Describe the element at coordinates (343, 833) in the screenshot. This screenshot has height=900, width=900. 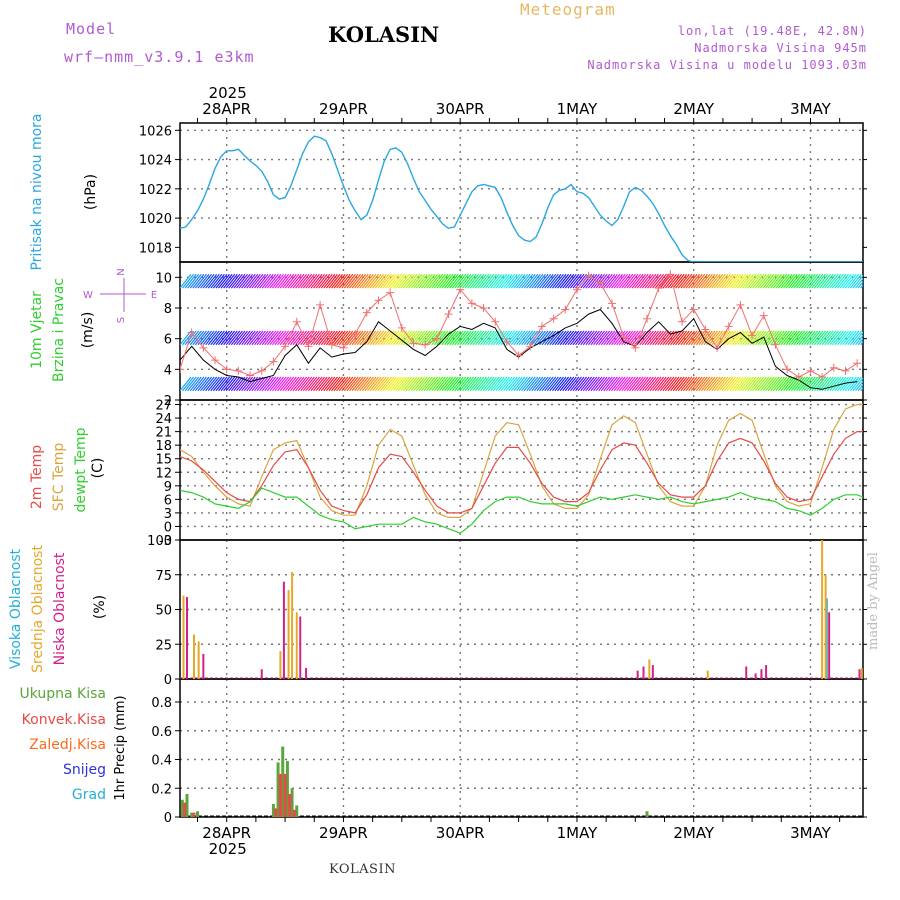
I see `date-label-bottom: 29APR` at that location.